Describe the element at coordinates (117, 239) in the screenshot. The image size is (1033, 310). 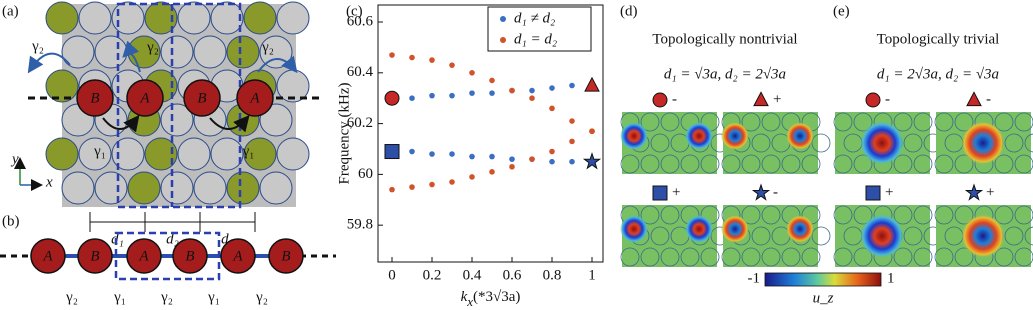
I see `distance-label: d₁` at that location.